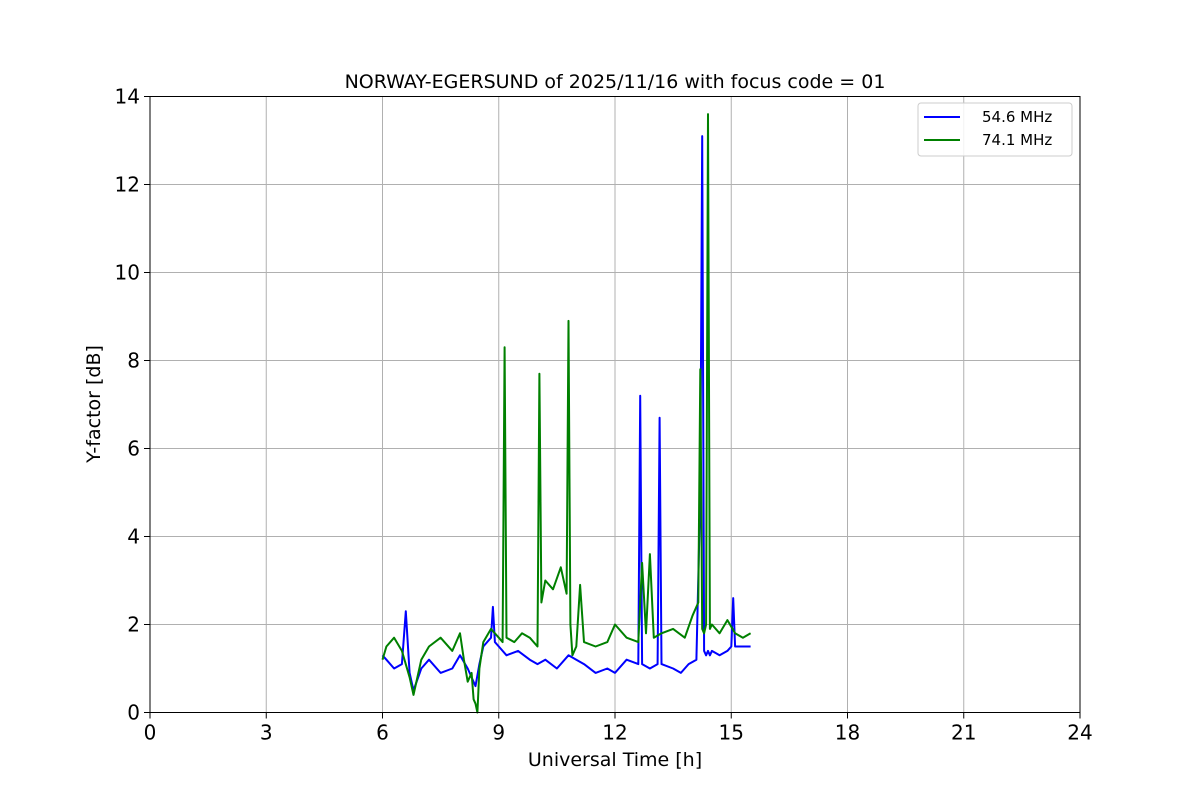  What do you see at coordinates (1017, 140) in the screenshot?
I see `legend-label-74-1-mhz: 74.1 MHz` at bounding box center [1017, 140].